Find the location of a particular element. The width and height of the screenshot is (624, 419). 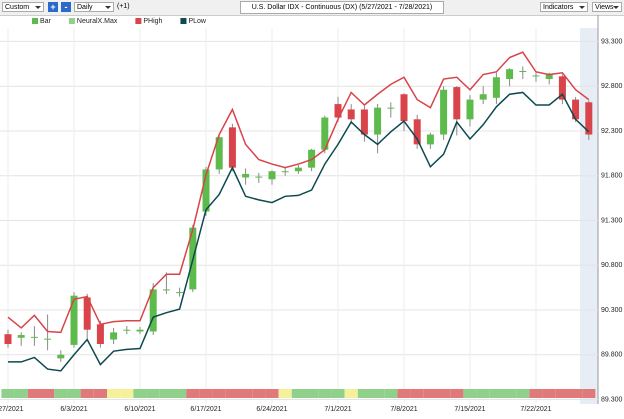

legend-label: PHigh is located at coordinates (152, 21).